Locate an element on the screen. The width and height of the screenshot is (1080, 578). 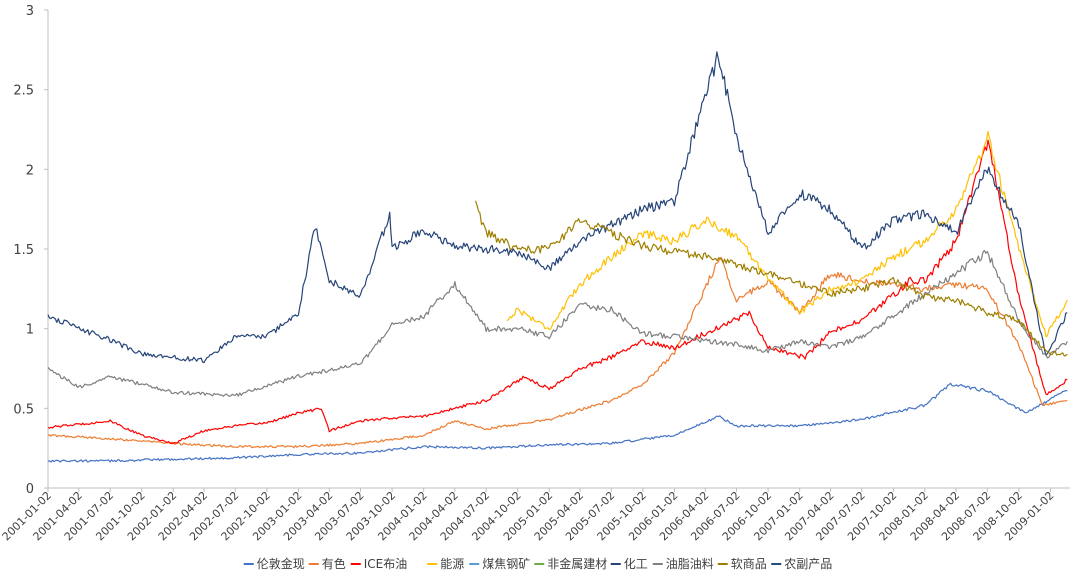
y-tick-label: 2 is located at coordinates (30, 170).